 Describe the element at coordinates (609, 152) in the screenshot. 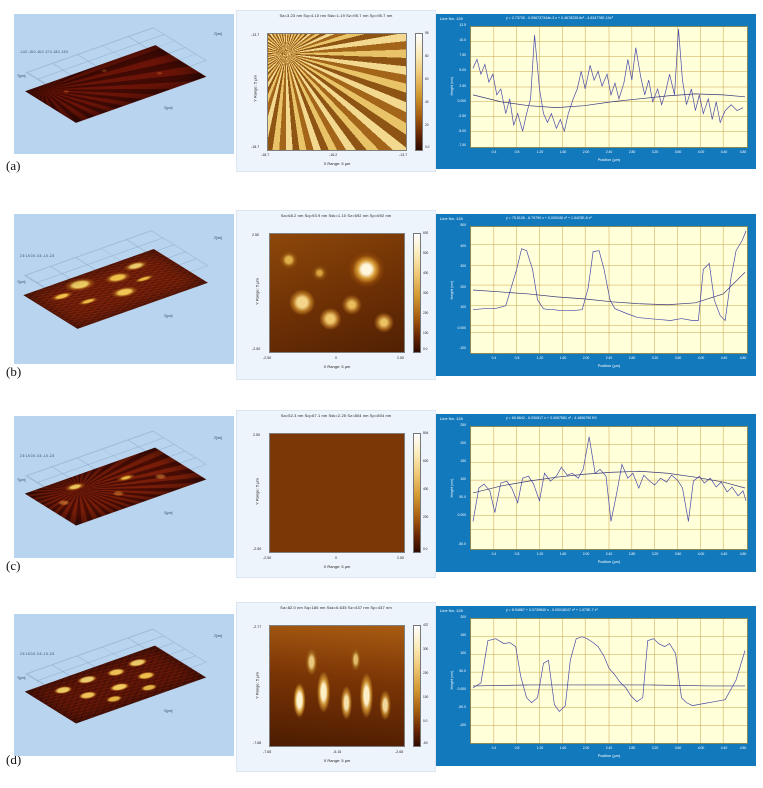

I see `profile-x-tick-5-a: 2.40` at that location.